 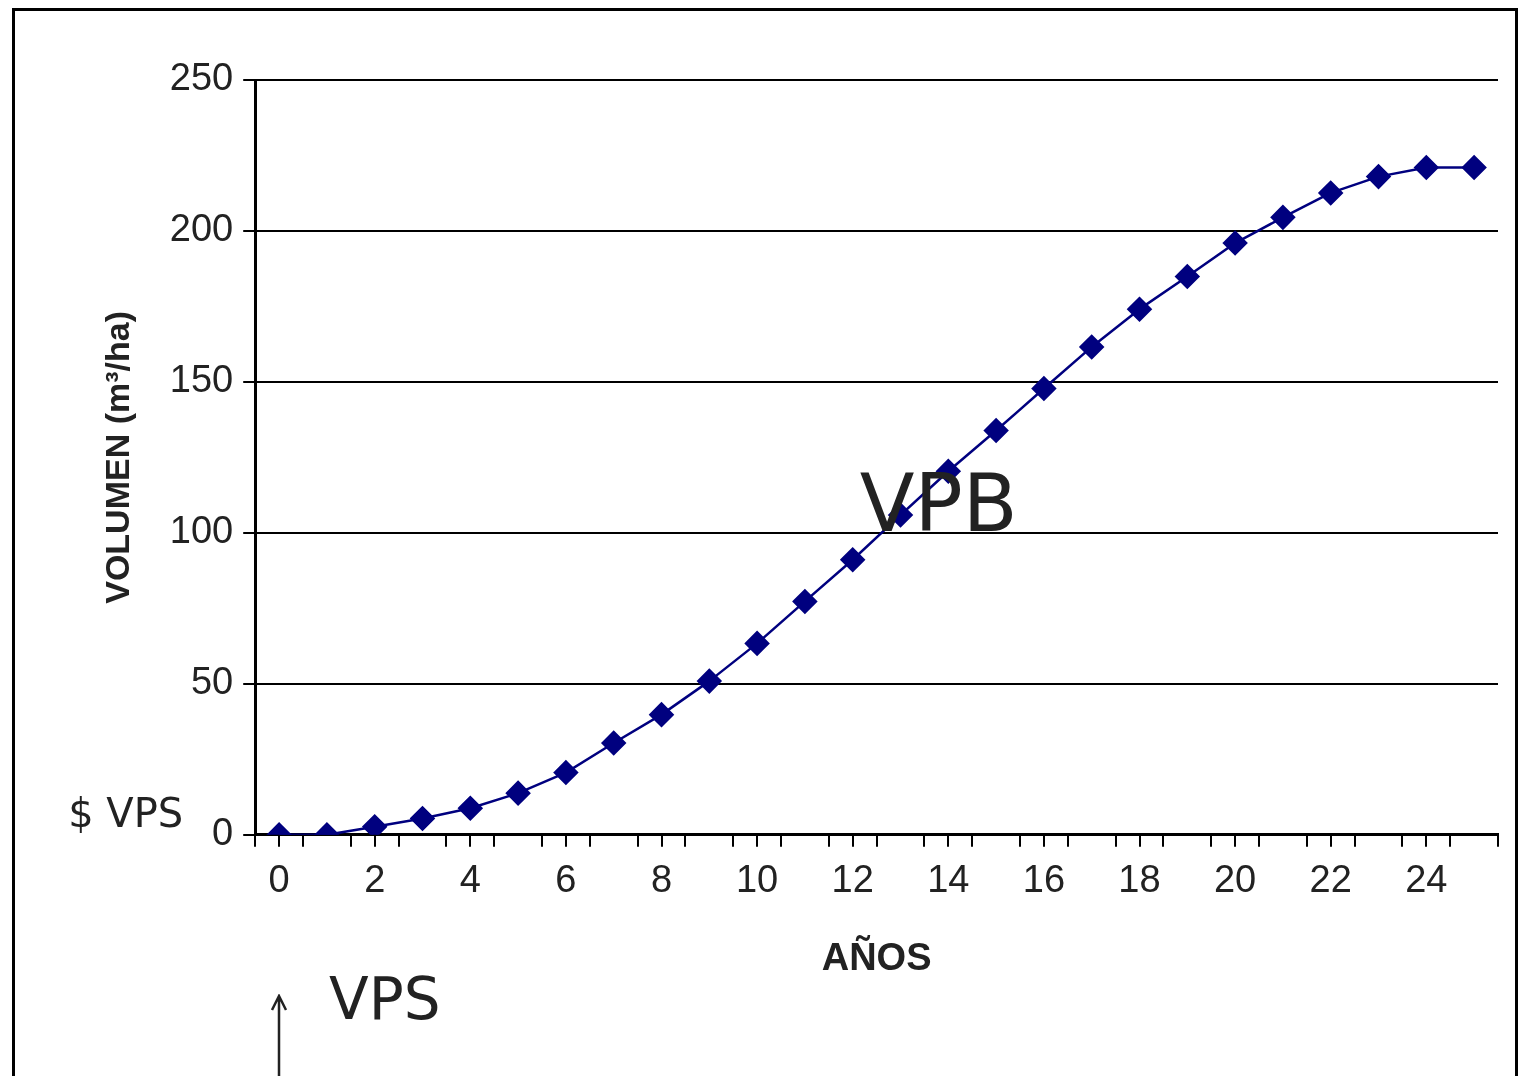 What do you see at coordinates (1330, 879) in the screenshot?
I see `x-tick-label: 22` at bounding box center [1330, 879].